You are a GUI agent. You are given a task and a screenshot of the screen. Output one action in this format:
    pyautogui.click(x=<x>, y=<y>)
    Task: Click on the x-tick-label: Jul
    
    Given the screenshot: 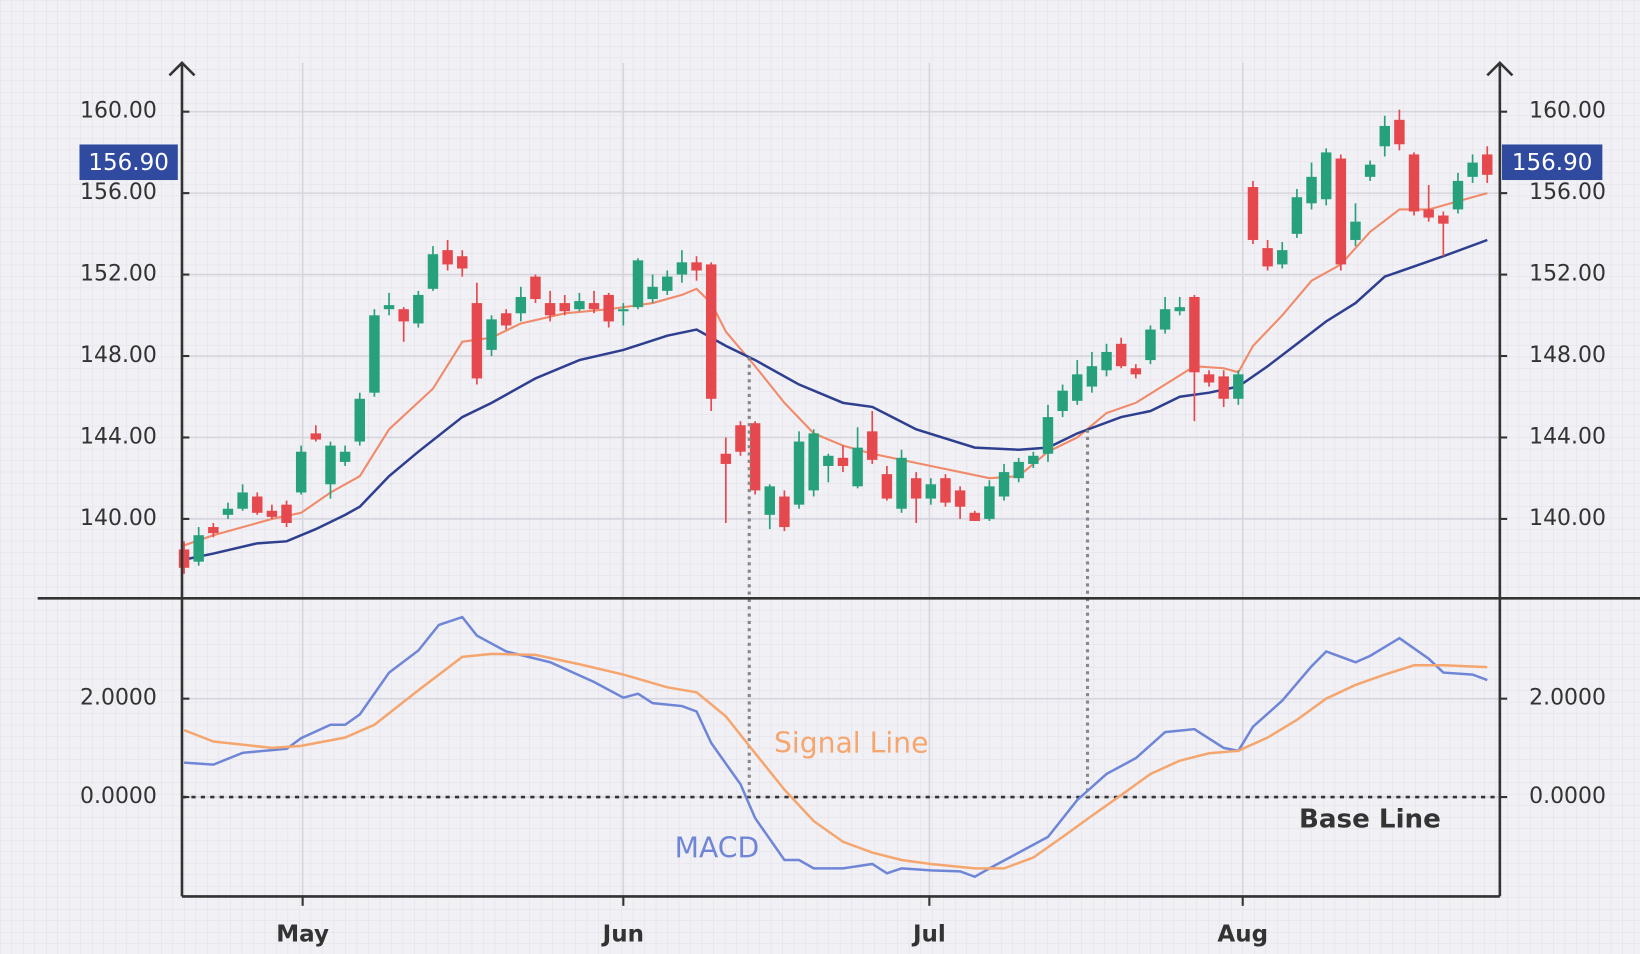 What is the action you would take?
    pyautogui.click(x=928, y=935)
    